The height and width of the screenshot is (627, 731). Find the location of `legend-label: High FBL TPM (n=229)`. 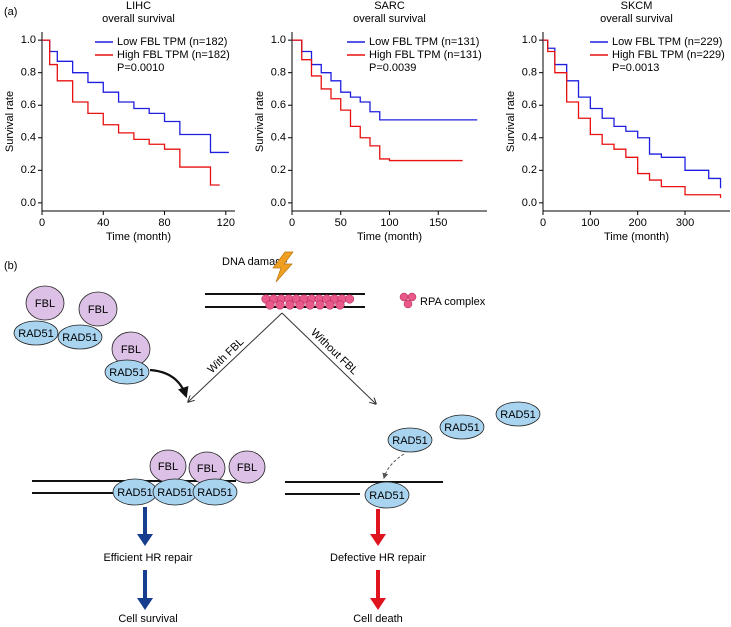

legend-label: High FBL TPM (n=229) is located at coordinates (668, 55).